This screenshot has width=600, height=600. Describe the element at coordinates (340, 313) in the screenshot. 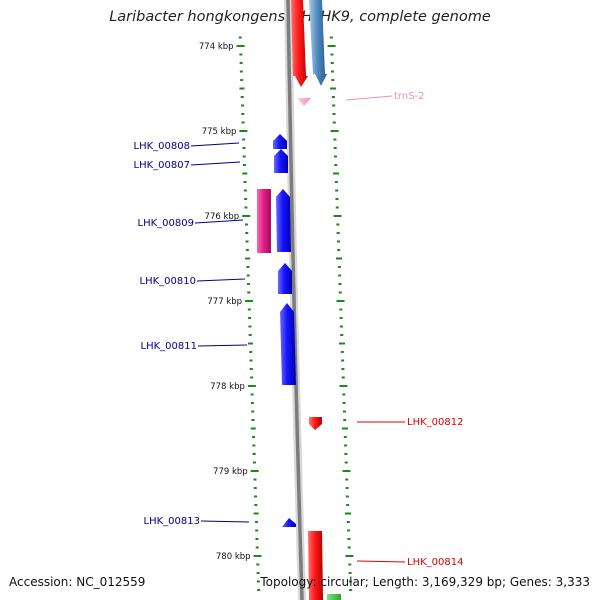

I see `outer-tick-marks` at that location.